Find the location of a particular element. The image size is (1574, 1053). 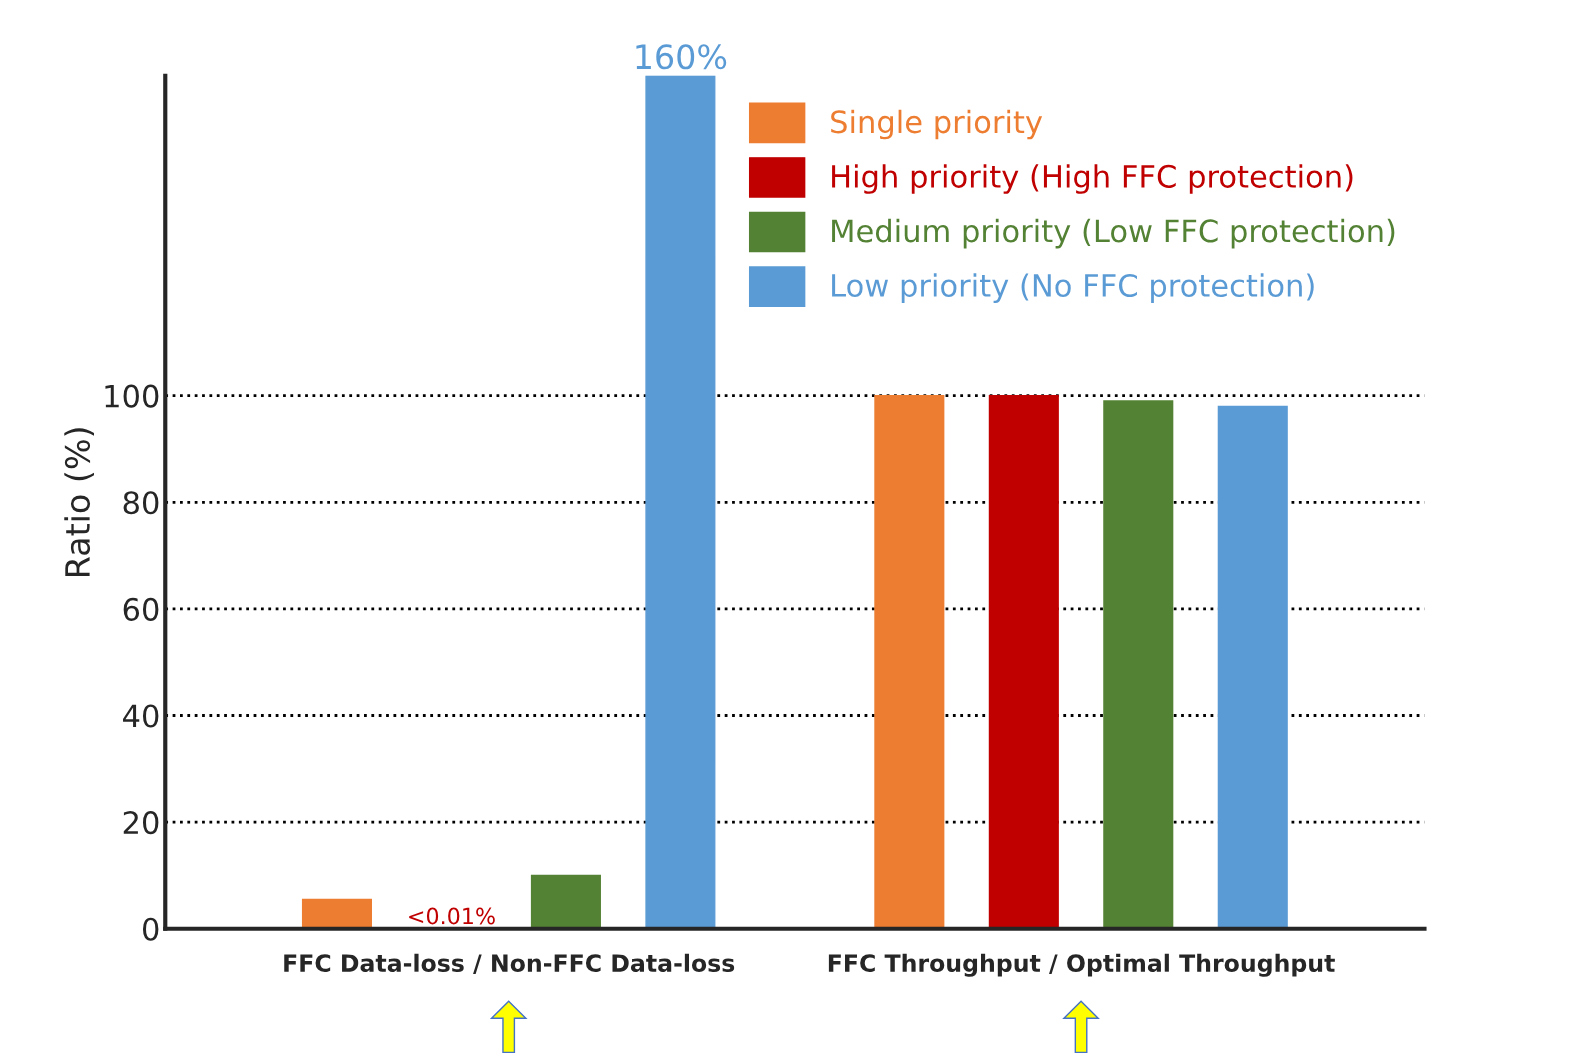

y-tick-label: 80 is located at coordinates (141, 503).